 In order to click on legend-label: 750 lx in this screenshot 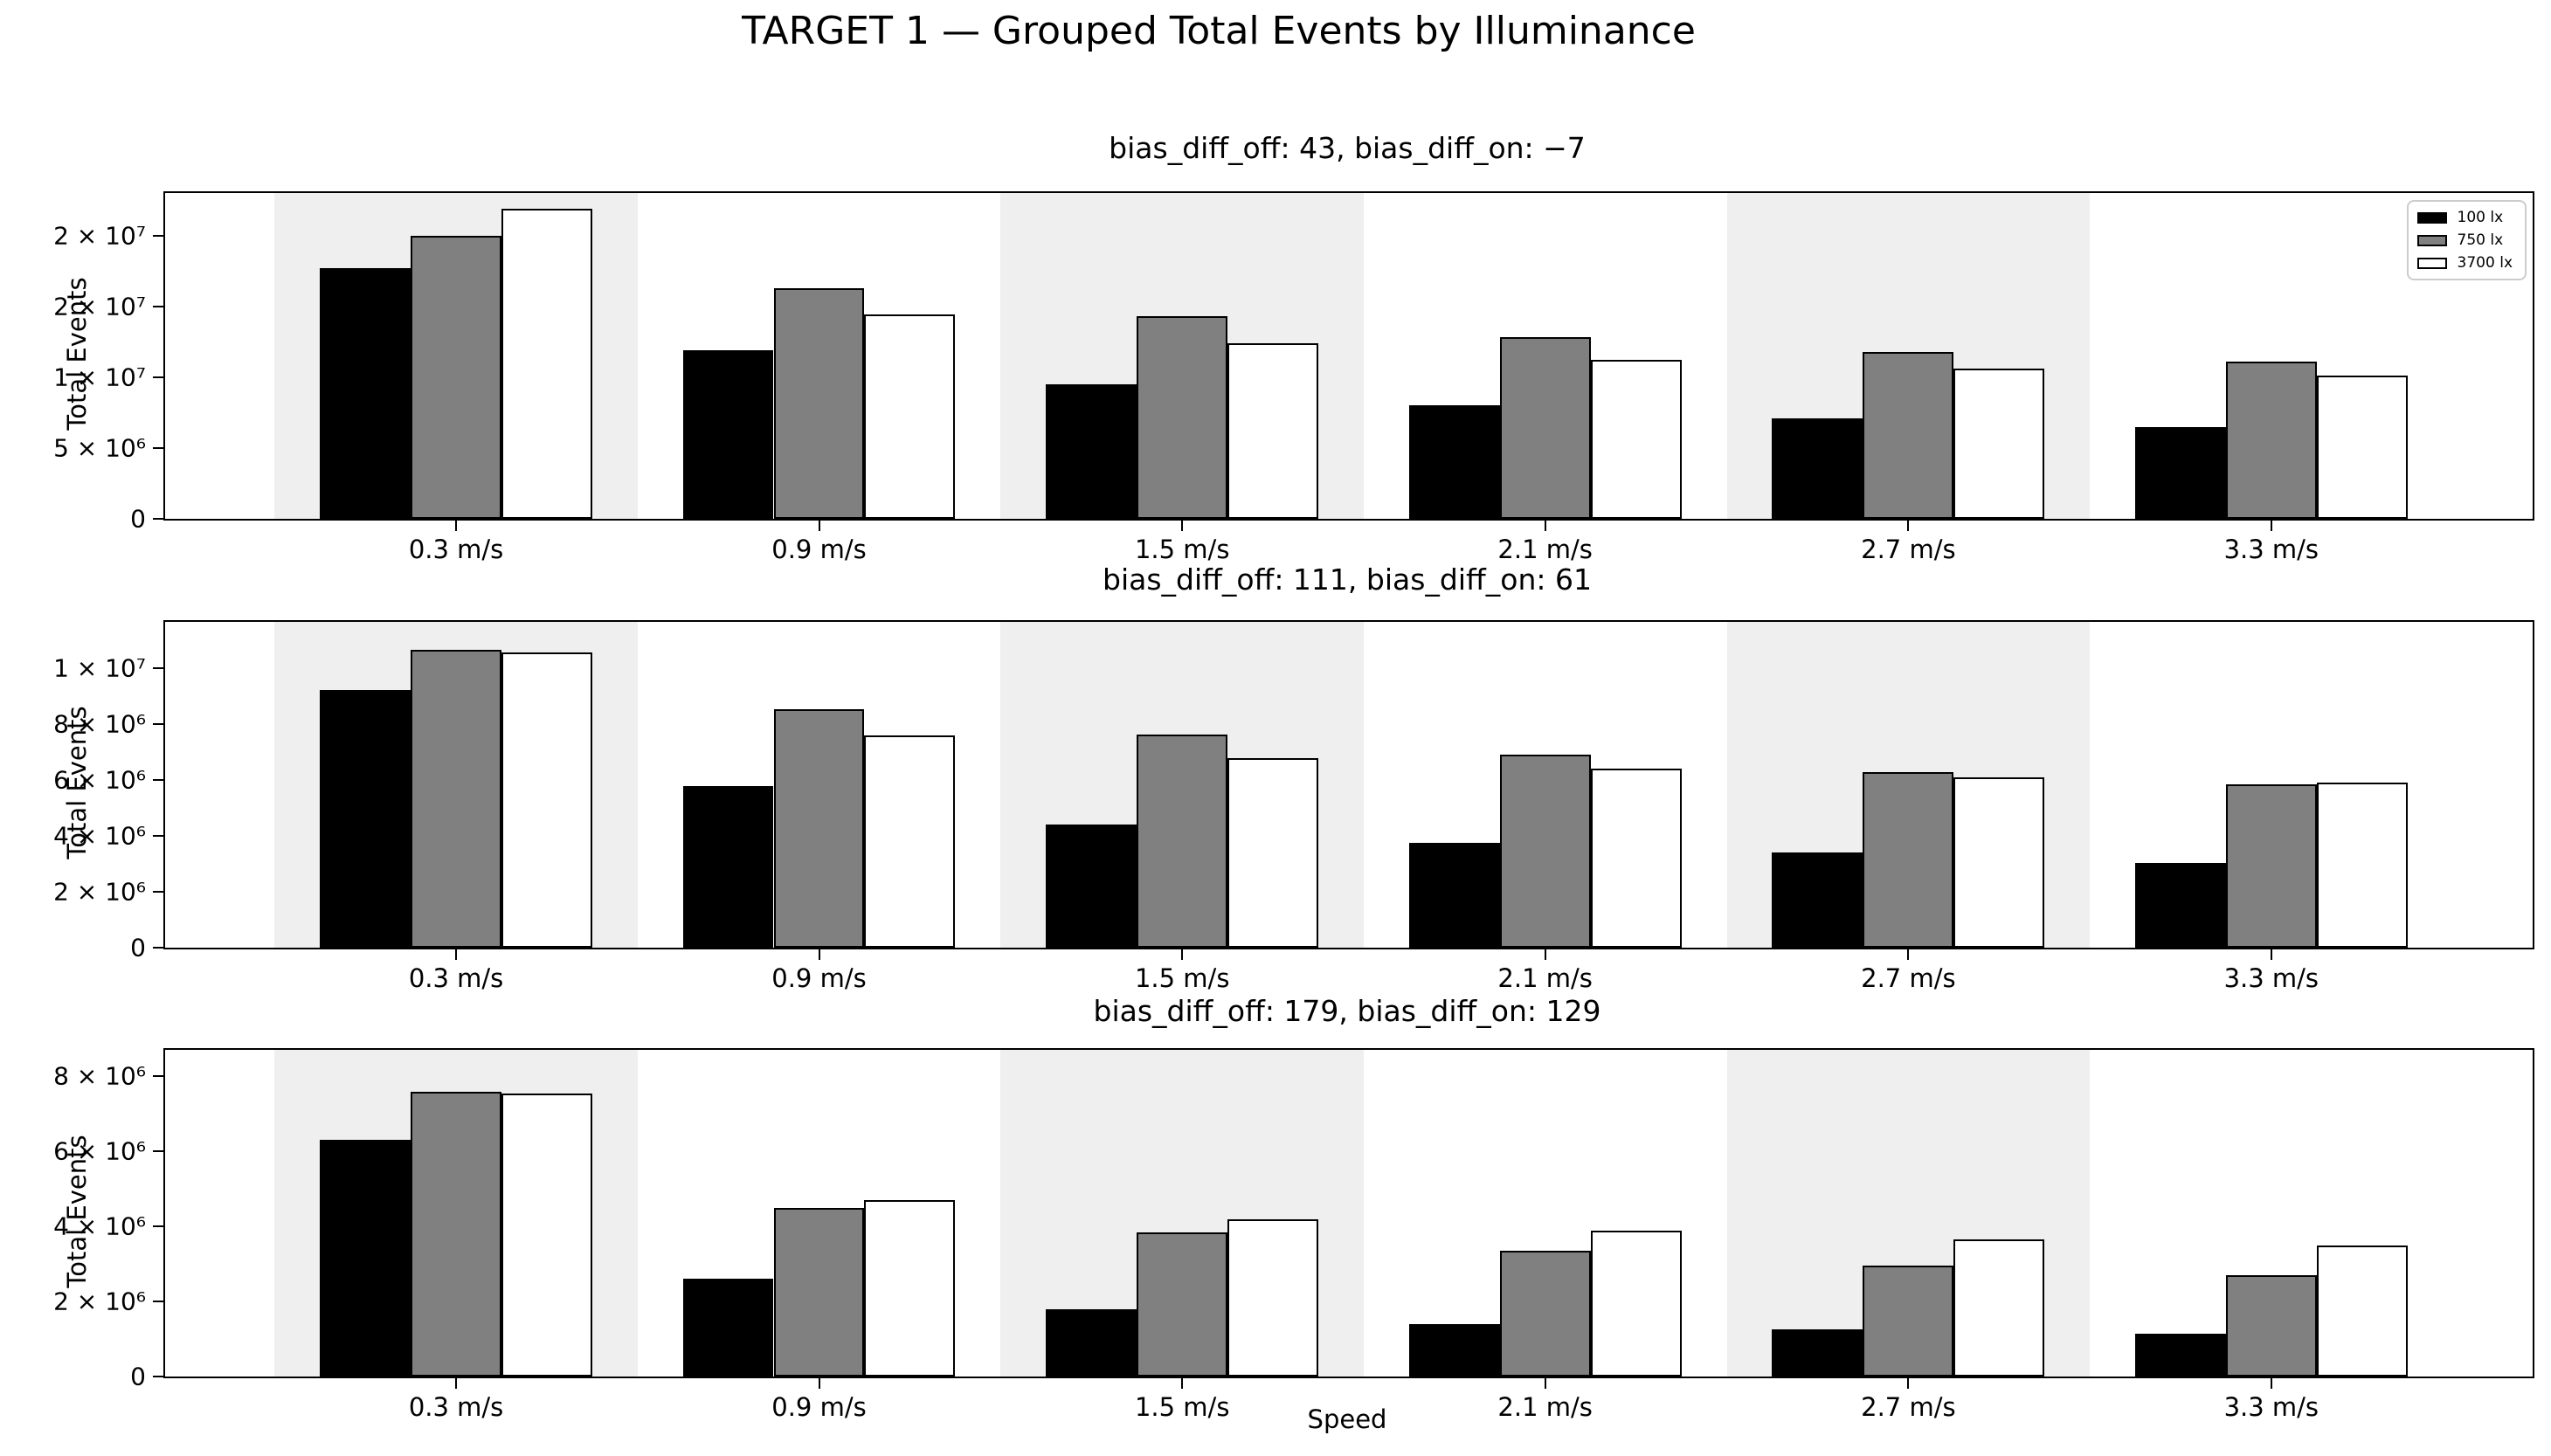, I will do `click(2480, 240)`.